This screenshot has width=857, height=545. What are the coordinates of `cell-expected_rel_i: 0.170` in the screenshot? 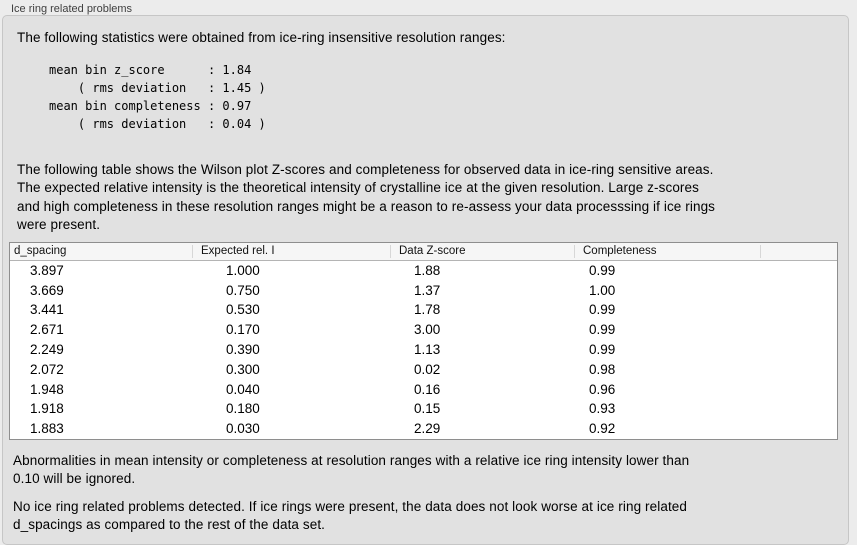 It's located at (243, 330).